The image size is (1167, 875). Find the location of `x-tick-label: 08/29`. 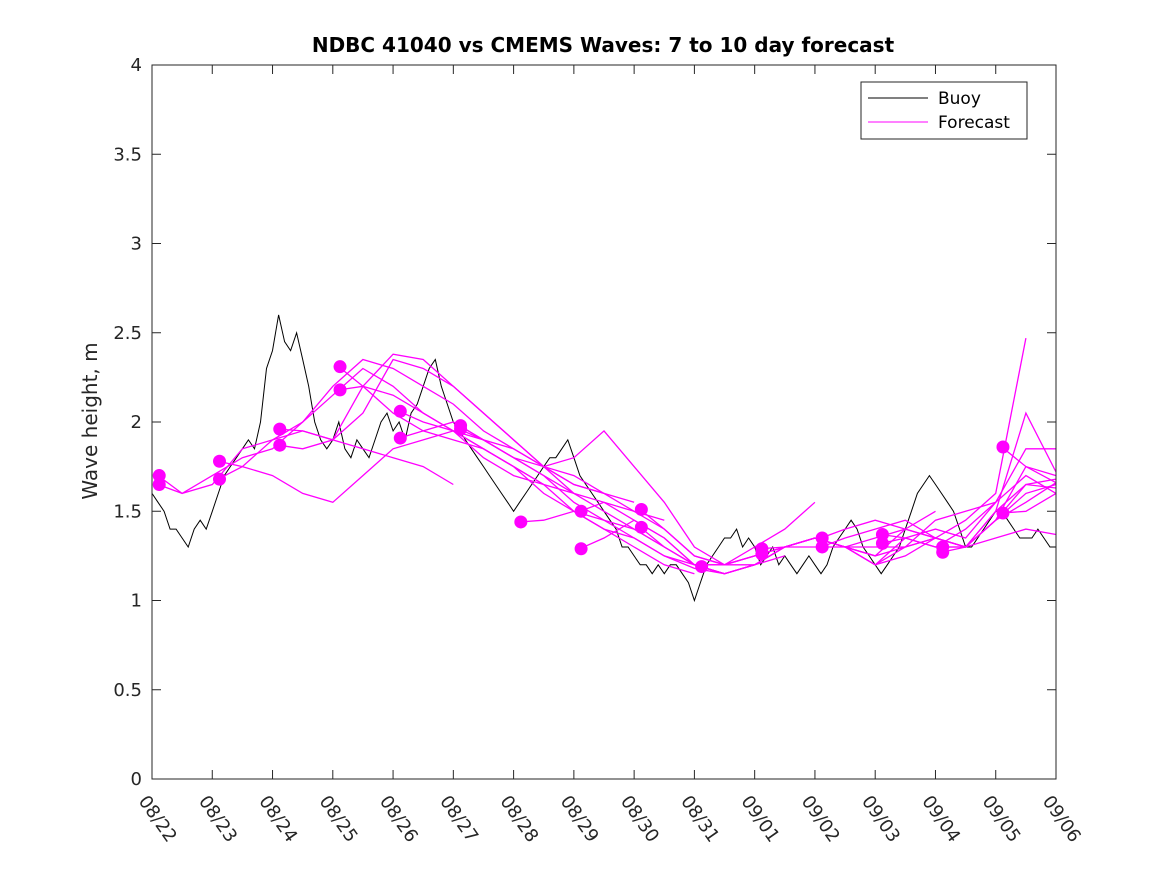

x-tick-label: 08/29 is located at coordinates (579, 819).